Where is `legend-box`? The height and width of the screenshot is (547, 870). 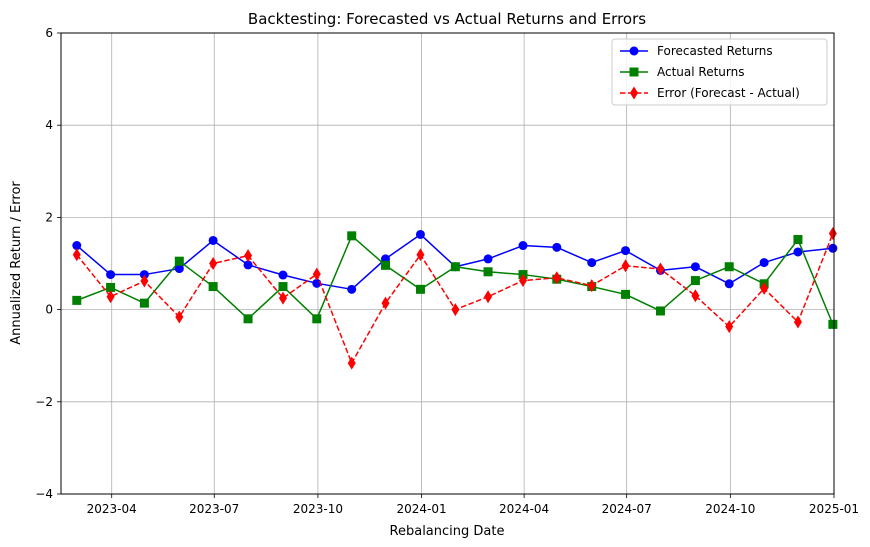 legend-box is located at coordinates (719, 72).